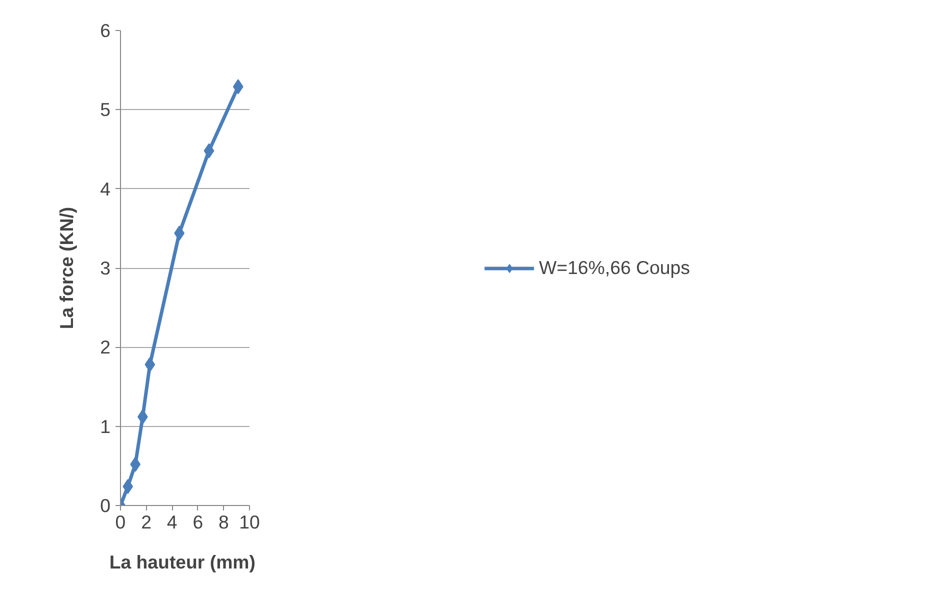 The width and height of the screenshot is (931, 608). Describe the element at coordinates (105, 30) in the screenshot. I see `y-tick-label: 6` at that location.